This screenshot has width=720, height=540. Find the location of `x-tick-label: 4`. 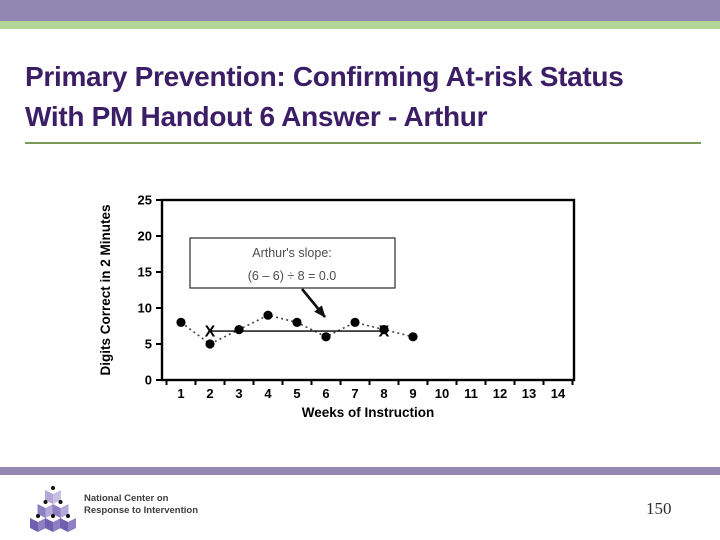

x-tick-label: 4 is located at coordinates (268, 393).